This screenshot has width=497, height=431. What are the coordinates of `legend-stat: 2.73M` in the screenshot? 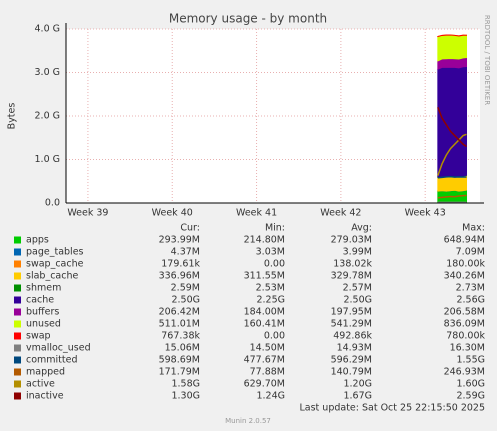 It's located at (470, 288).